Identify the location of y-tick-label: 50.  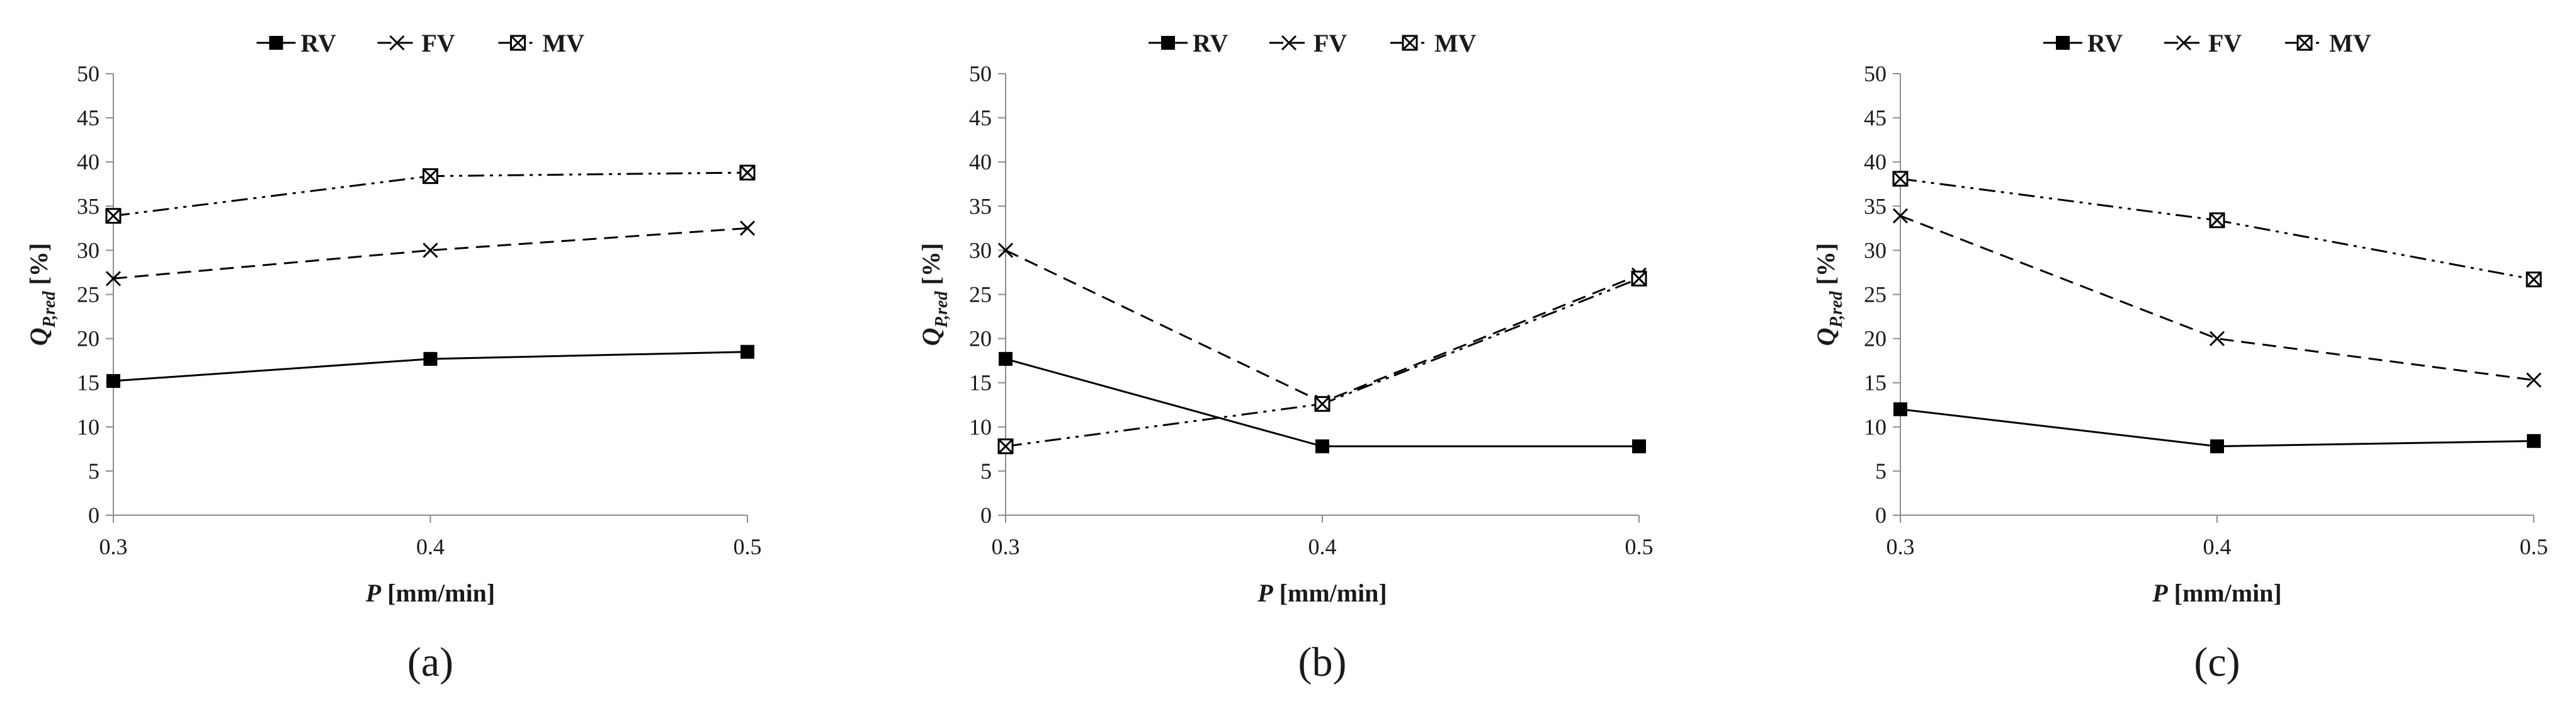
(88, 73).